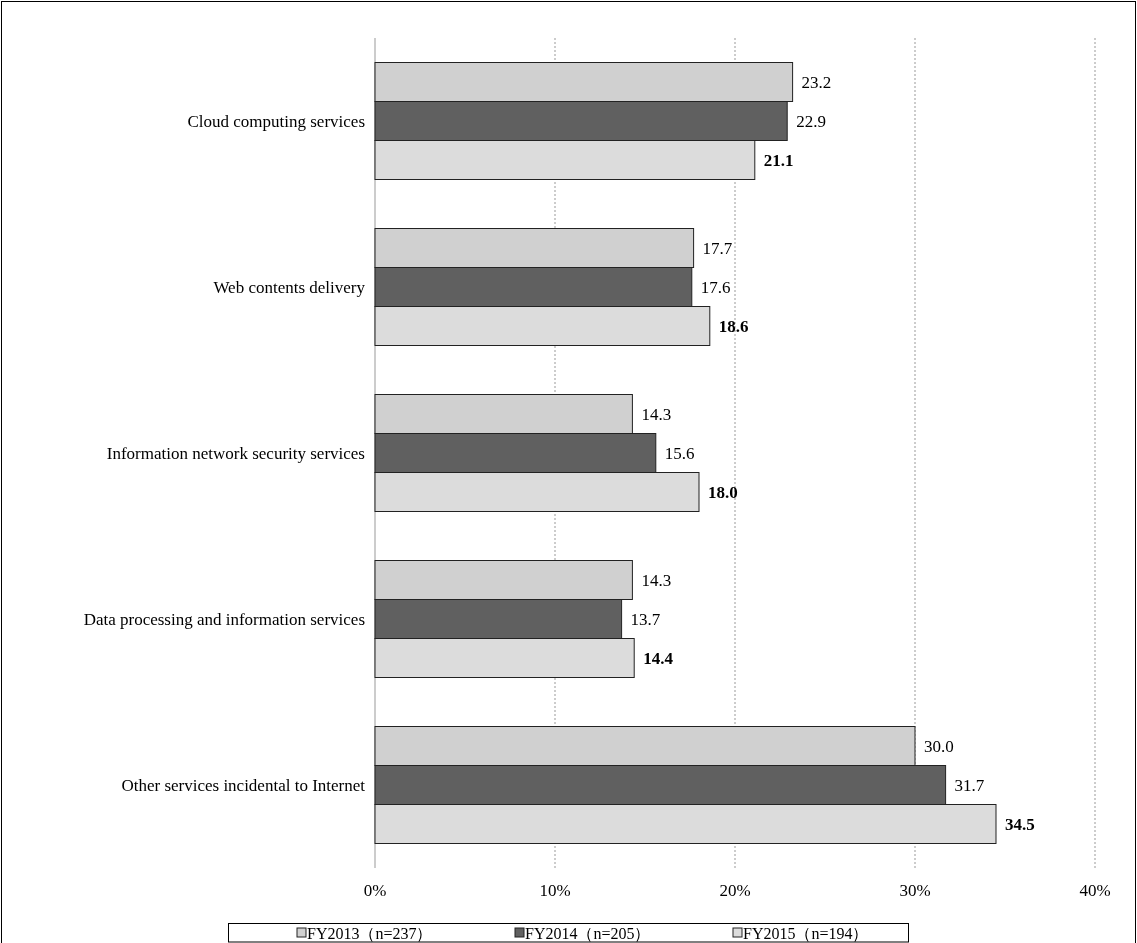 The image size is (1137, 943). Describe the element at coordinates (915, 890) in the screenshot. I see `x-tick-label: 30%` at that location.